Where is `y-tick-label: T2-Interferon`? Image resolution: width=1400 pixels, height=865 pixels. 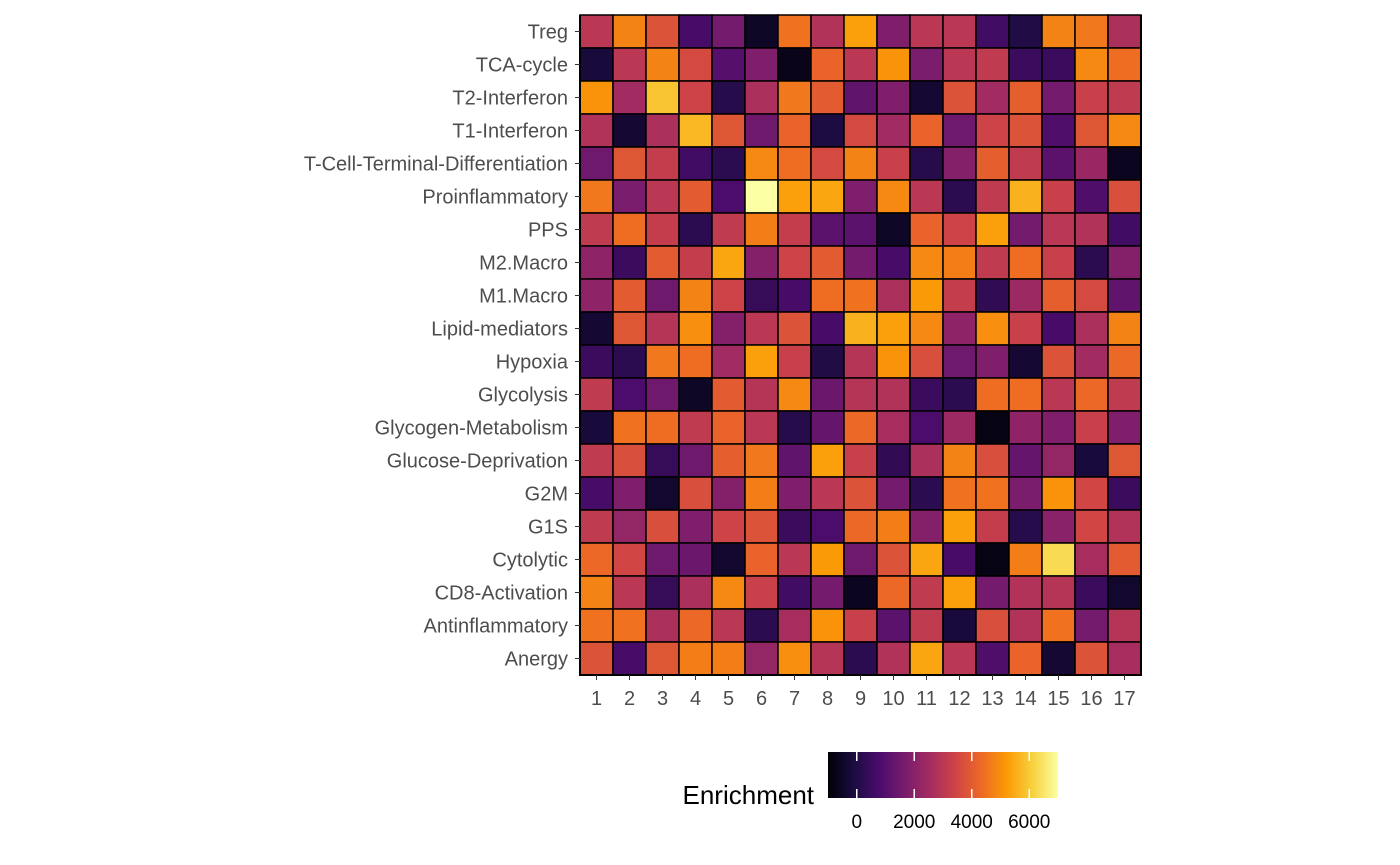
y-tick-label: T2-Interferon is located at coordinates (510, 99).